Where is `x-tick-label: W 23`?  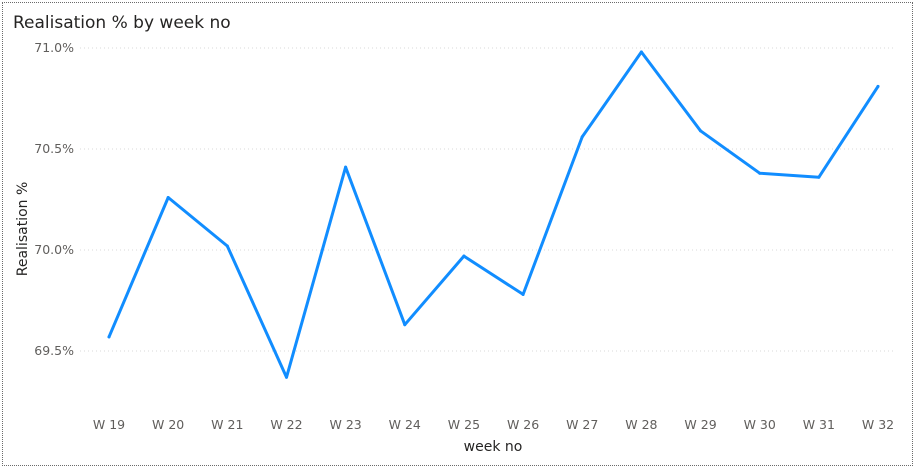 x-tick-label: W 23 is located at coordinates (345, 424).